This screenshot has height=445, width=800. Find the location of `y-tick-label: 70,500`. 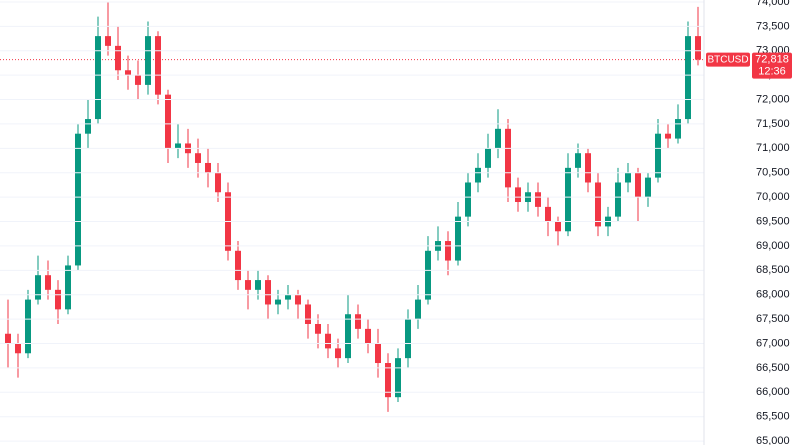

y-tick-label: 70,500 is located at coordinates (773, 173).